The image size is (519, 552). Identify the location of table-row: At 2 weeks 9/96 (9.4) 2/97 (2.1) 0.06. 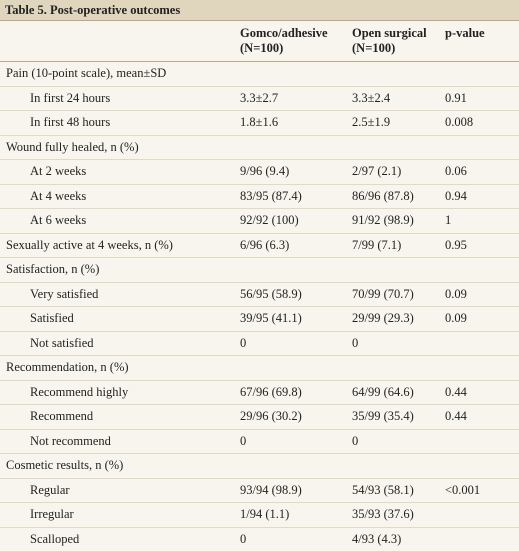
(259, 172).